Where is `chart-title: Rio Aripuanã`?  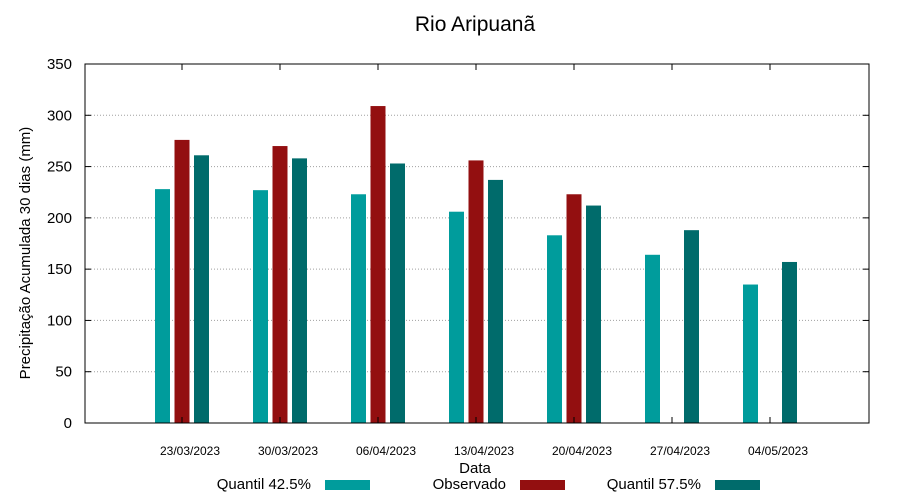
chart-title: Rio Aripuanã is located at coordinates (475, 24).